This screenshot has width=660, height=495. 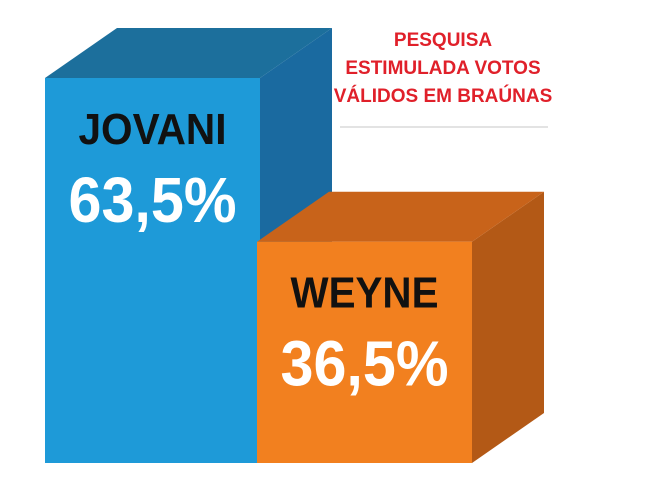 I want to click on chart-title-line-1: PESQUISA, so click(x=443, y=40).